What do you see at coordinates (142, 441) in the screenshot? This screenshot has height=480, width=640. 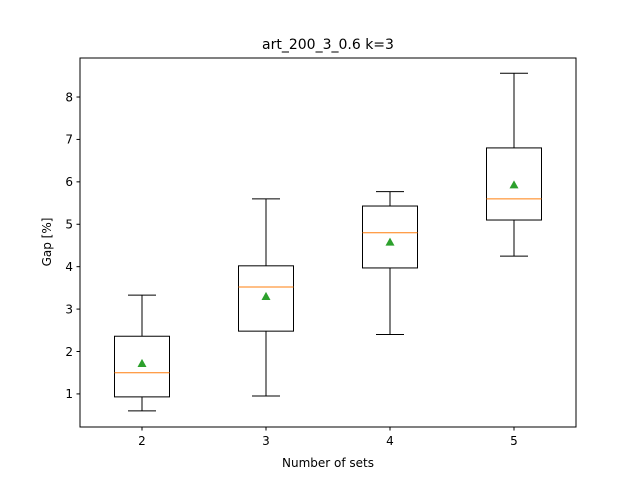 I see `x-tick-label: 2` at bounding box center [142, 441].